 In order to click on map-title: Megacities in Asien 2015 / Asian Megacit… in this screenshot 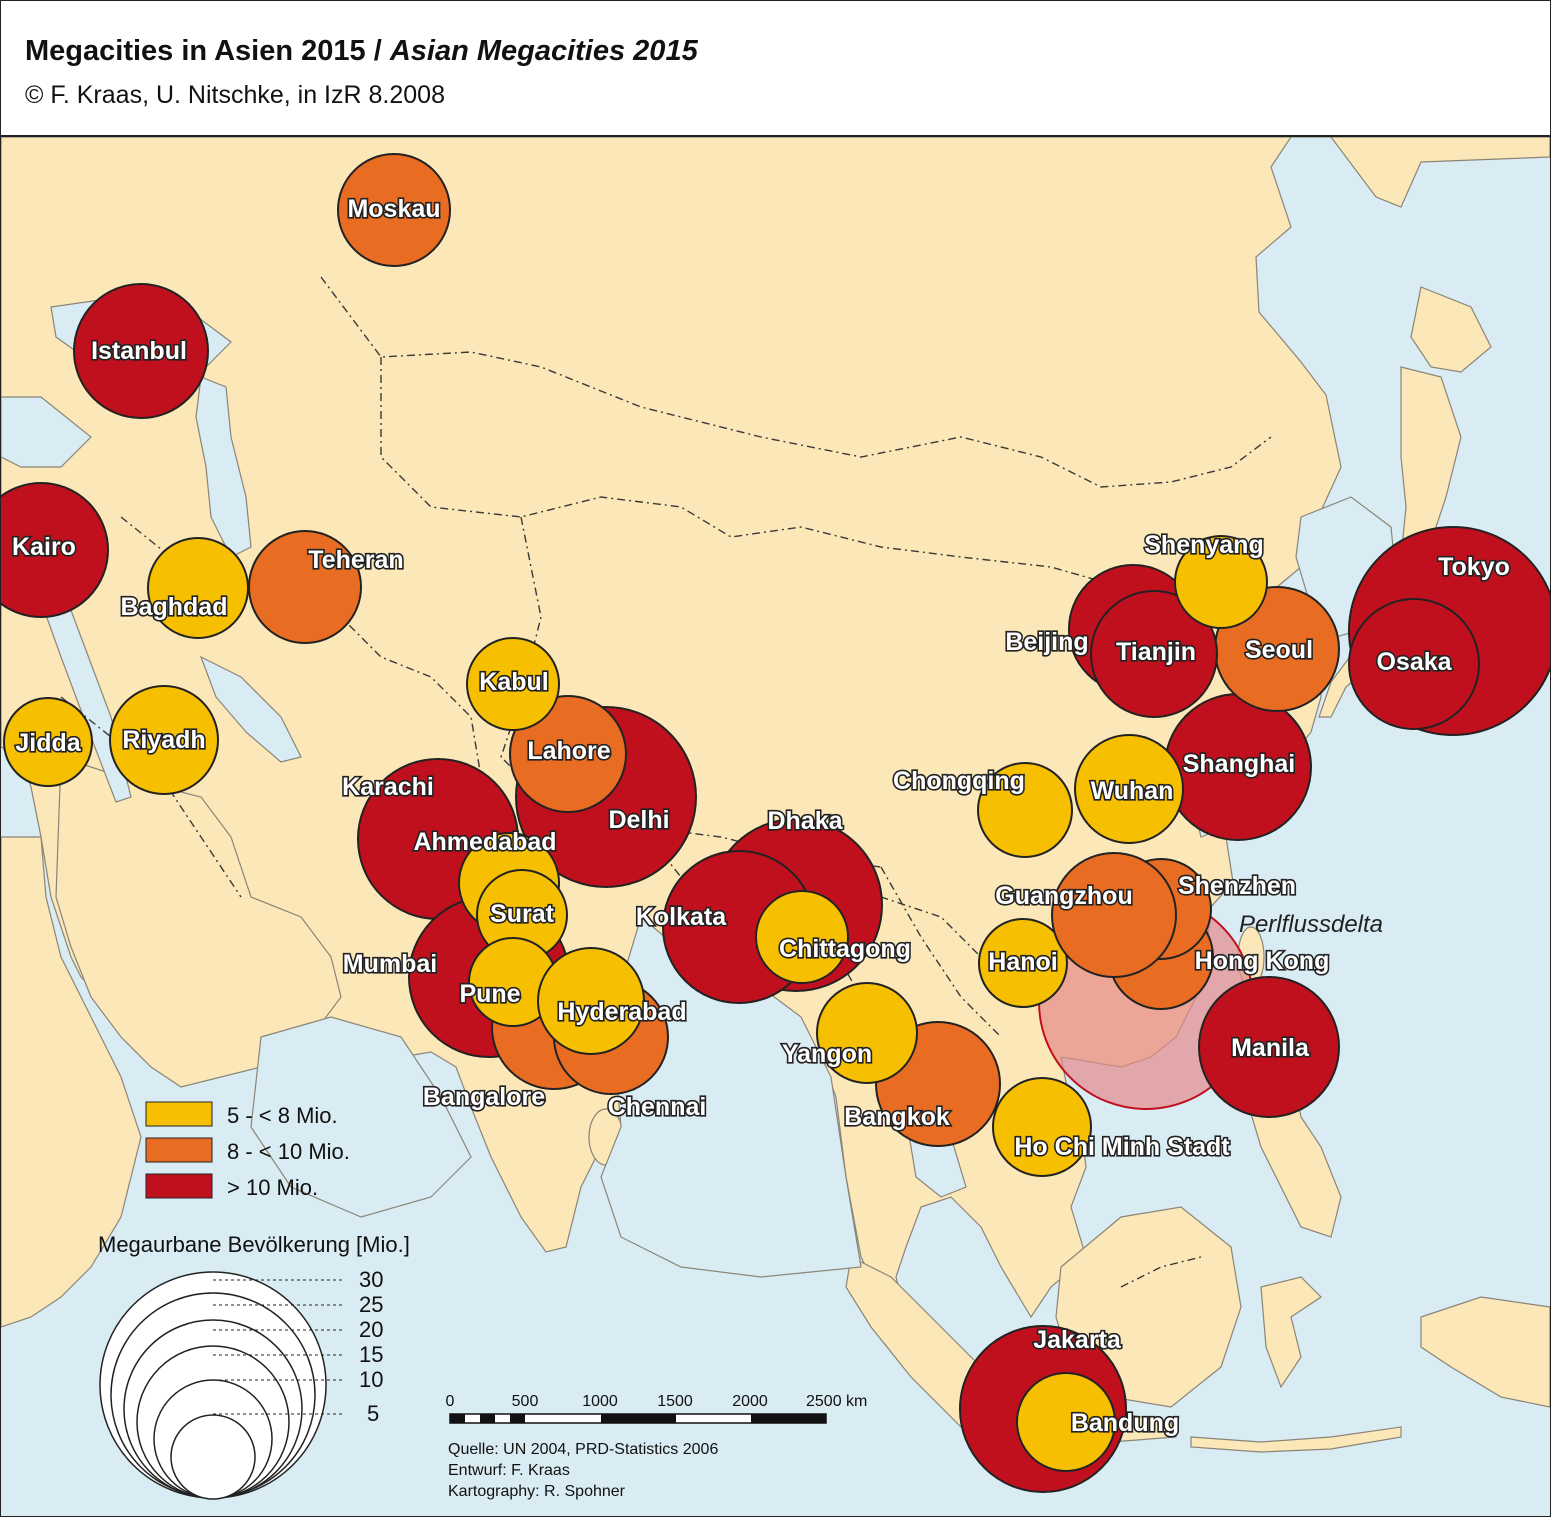, I will do `click(361, 51)`.